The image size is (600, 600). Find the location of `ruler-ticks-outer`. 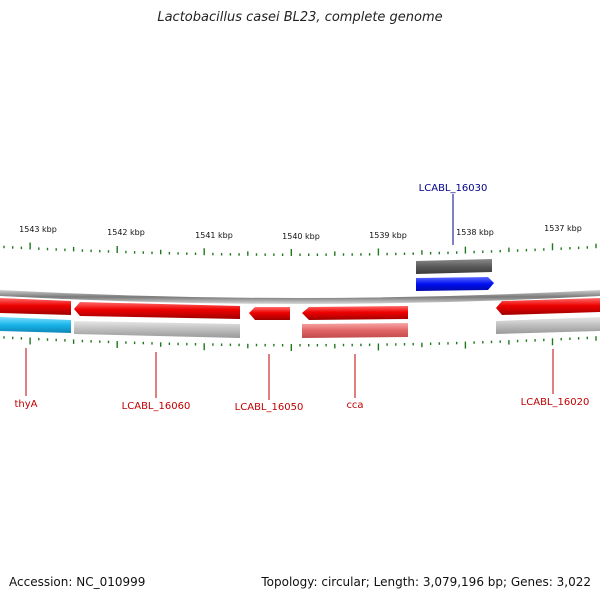

ruler-ticks-outer is located at coordinates (300, 249).